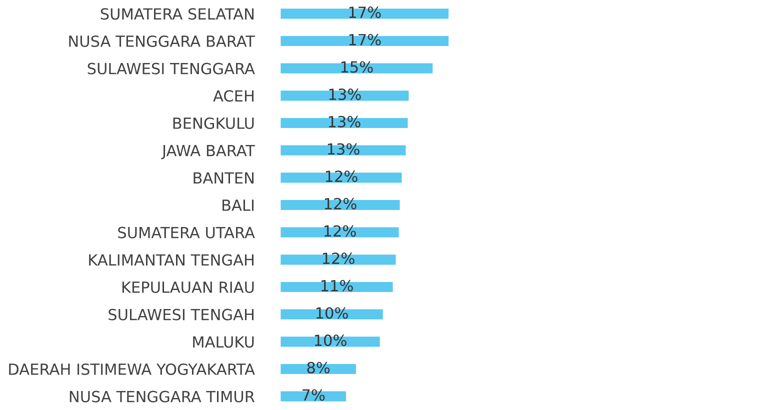  Describe the element at coordinates (186, 232) in the screenshot. I see `y-tick-label: SUMATERA UTARA` at that location.